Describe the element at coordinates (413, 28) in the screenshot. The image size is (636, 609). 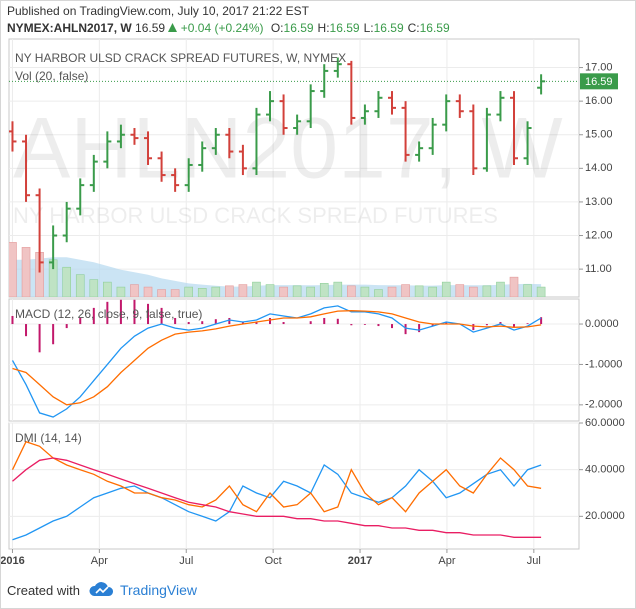
I see `ohlc-label: C:` at that location.